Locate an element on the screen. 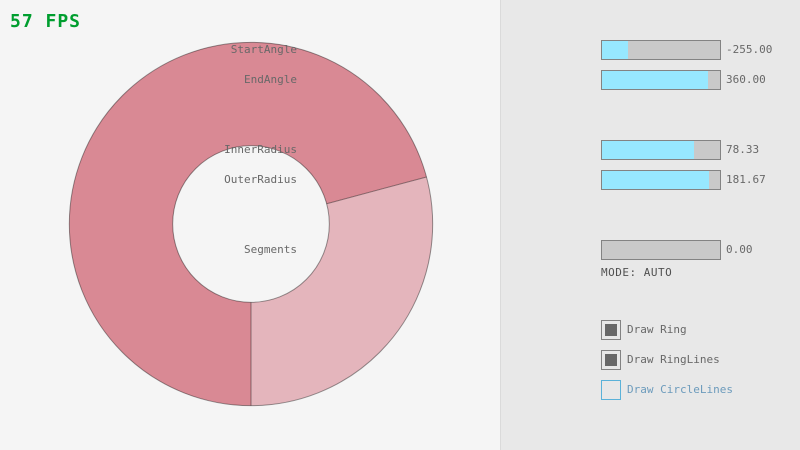 Image resolution: width=800 pixels, height=450 pixels. endangle-value: 360.00 is located at coordinates (746, 79).